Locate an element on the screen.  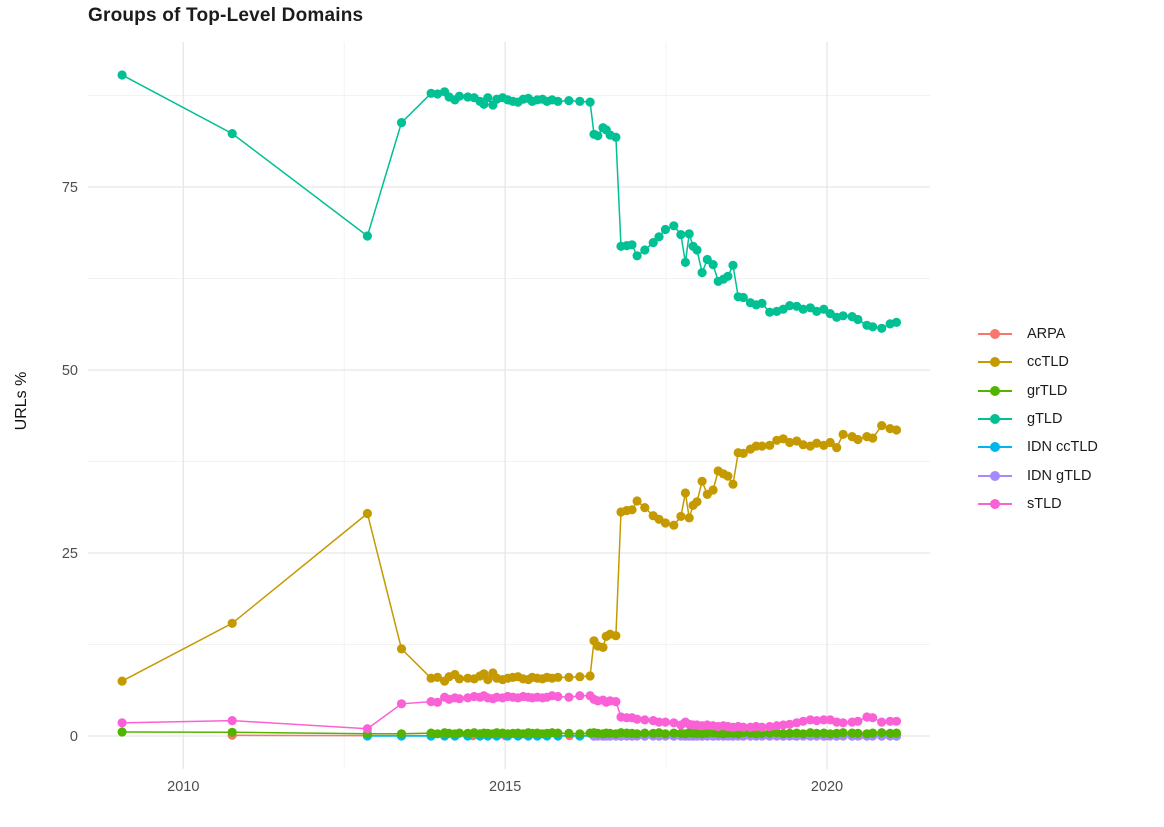
legend-item-grTLD: grTLD is located at coordinates (1037, 391).